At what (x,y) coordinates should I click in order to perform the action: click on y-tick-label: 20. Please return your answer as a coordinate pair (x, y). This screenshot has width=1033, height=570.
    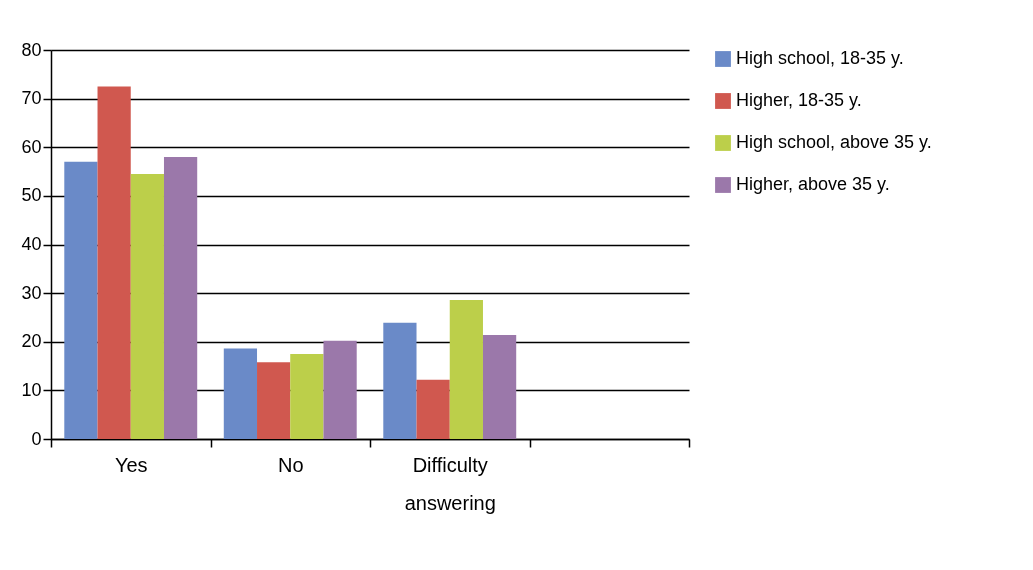
    Looking at the image, I should click on (31, 341).